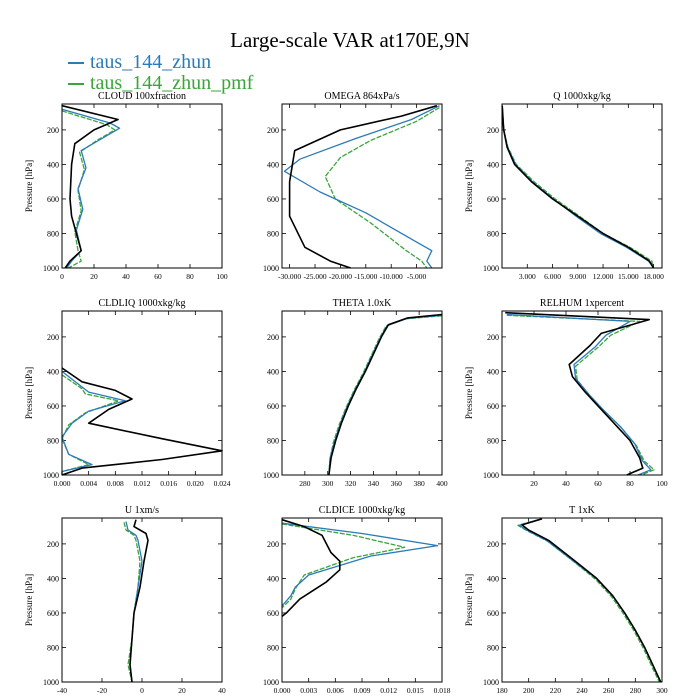  What do you see at coordinates (314, 276) in the screenshot?
I see `x-tick-label: -25.000` at bounding box center [314, 276].